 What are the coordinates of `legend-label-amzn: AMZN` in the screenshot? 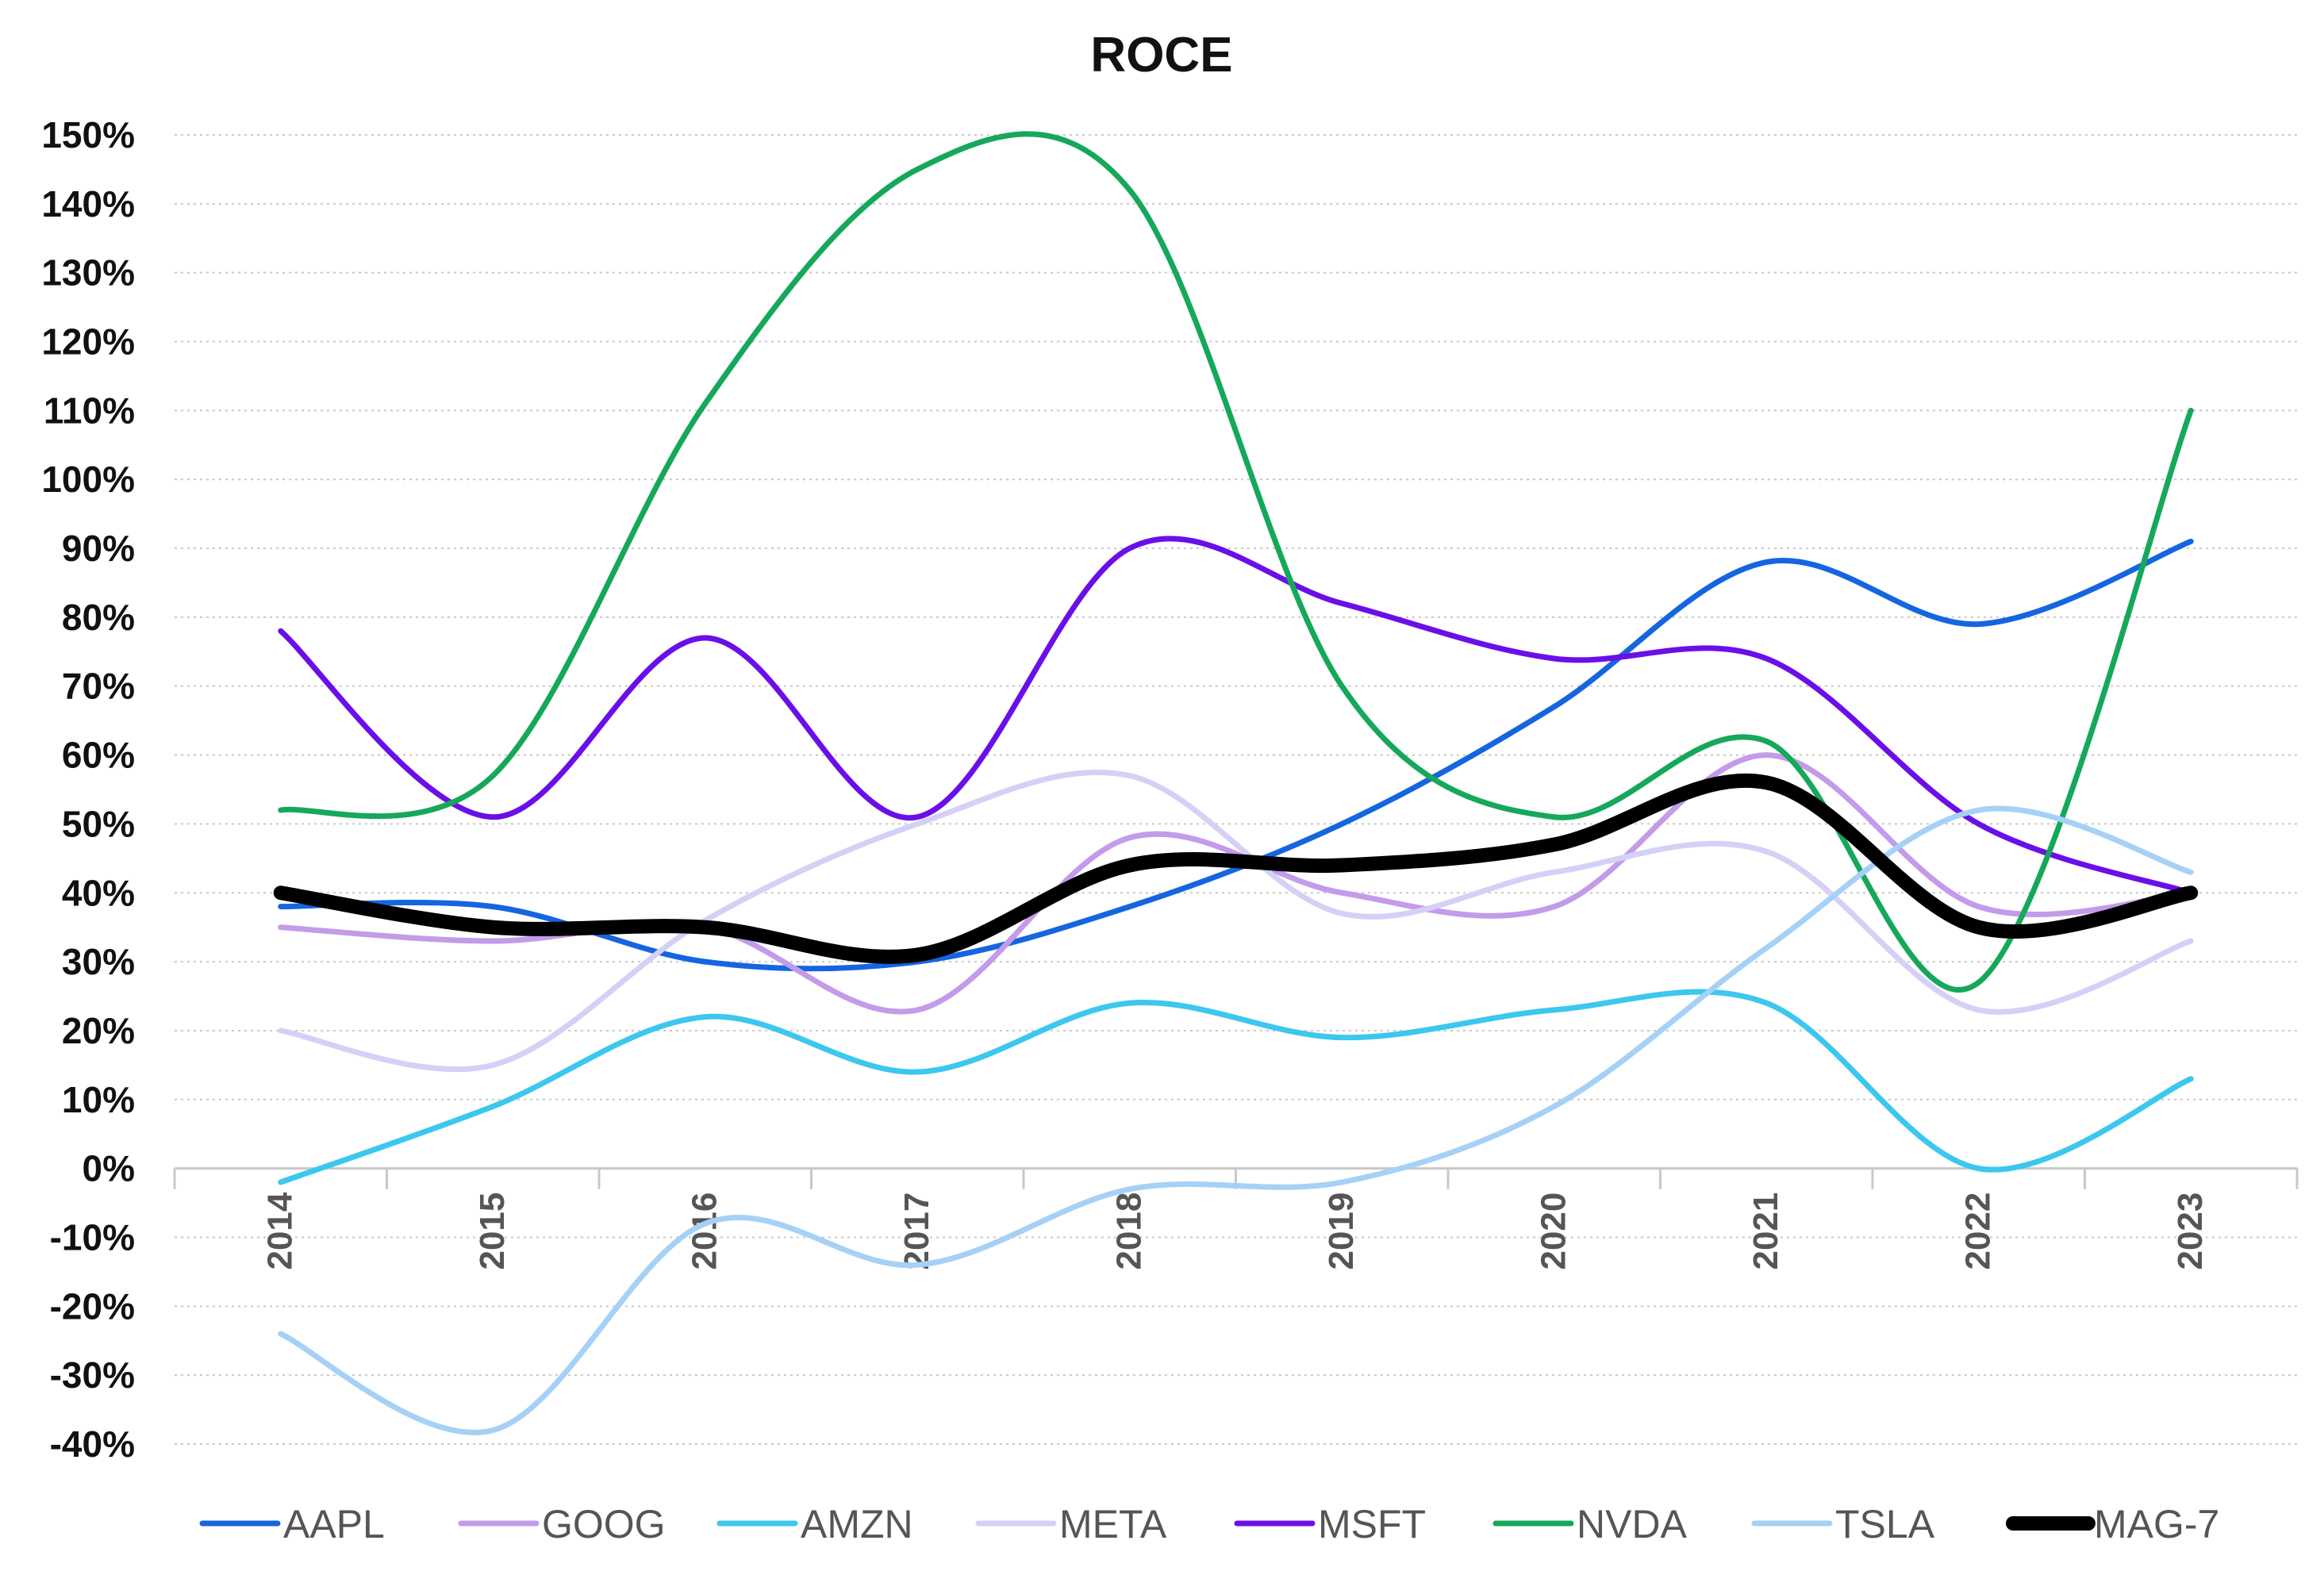 It's located at (857, 1524).